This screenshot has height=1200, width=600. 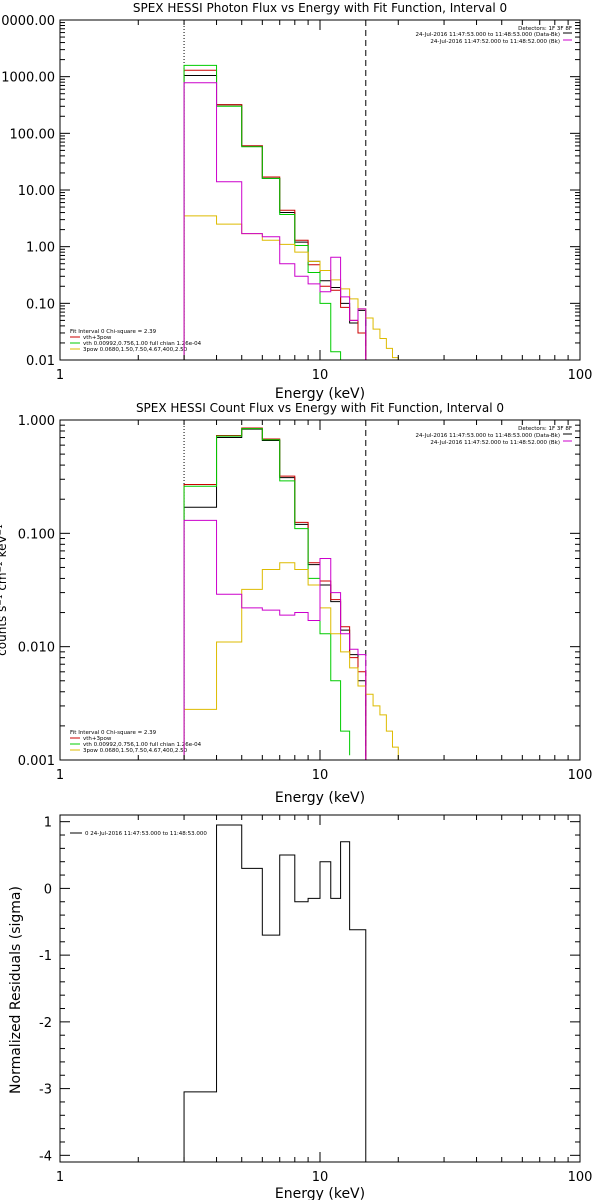 I want to click on y-axis-label: counts s⁻¹ cm⁻² keV⁻¹, so click(x=4, y=590).